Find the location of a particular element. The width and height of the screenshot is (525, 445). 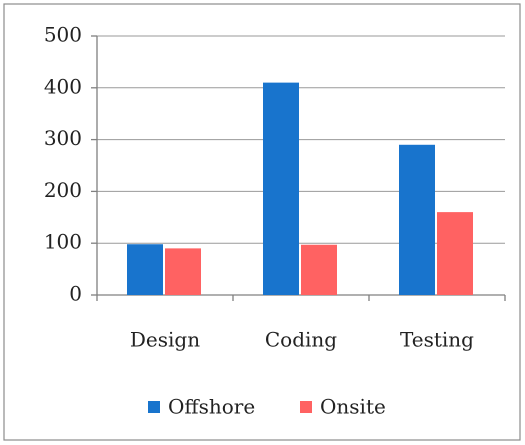

y-tick-label: 0 is located at coordinates (75, 294).